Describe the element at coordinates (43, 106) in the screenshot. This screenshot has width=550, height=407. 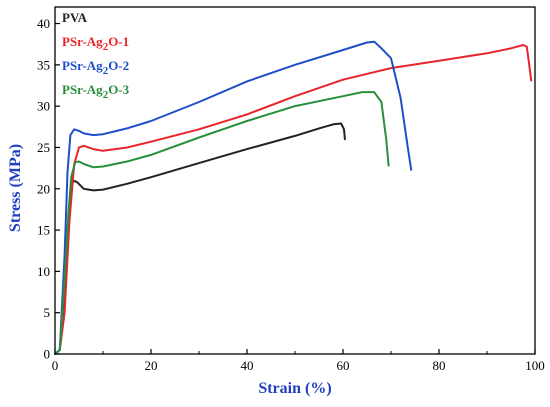
I see `y-tick-label: 30` at that location.